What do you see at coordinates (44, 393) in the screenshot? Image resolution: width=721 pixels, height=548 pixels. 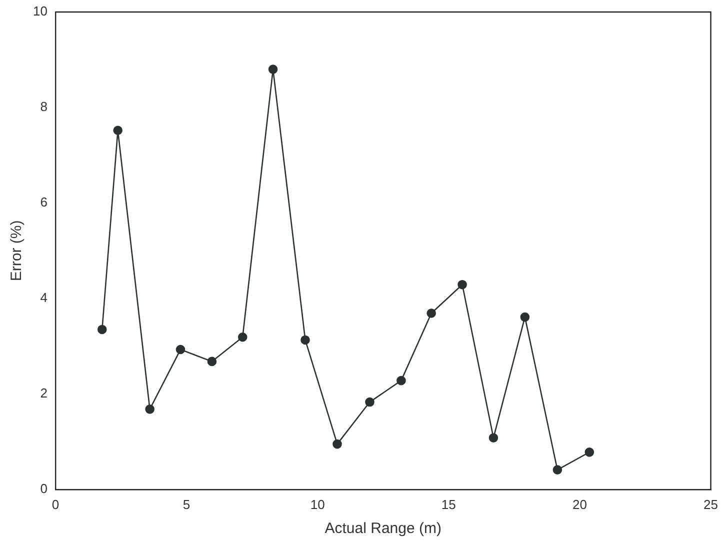 I see `y-tick-label: 2` at bounding box center [44, 393].